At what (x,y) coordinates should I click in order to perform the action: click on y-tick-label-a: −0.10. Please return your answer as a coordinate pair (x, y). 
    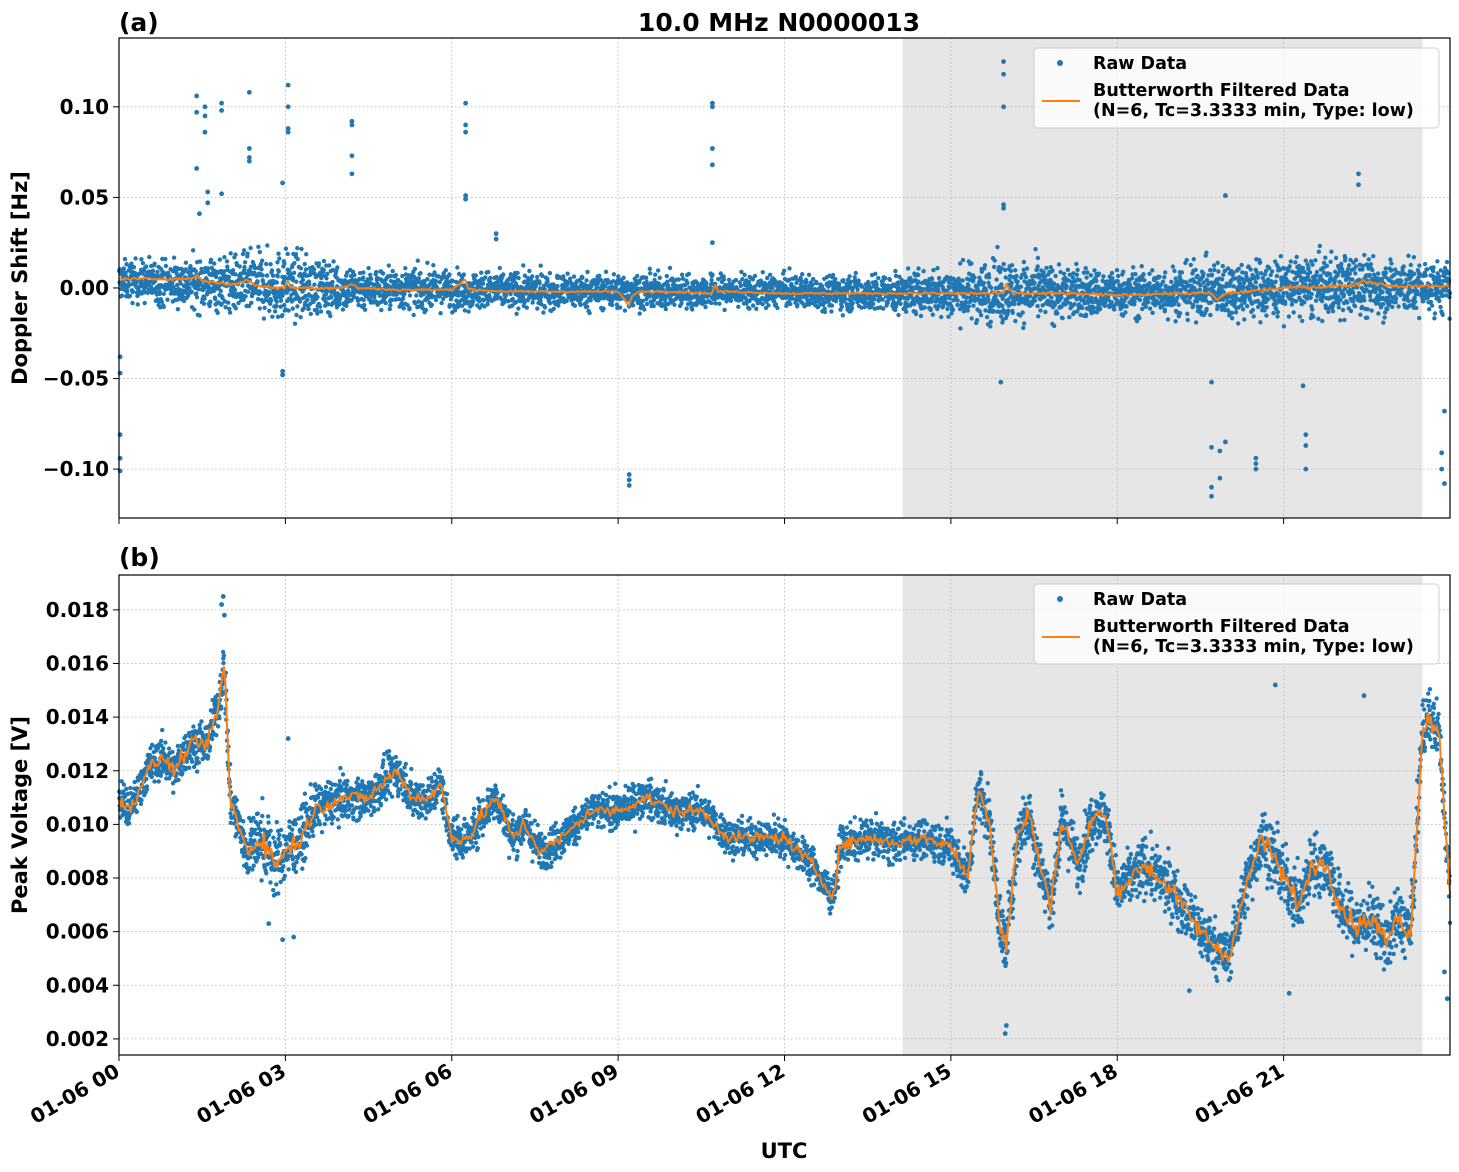
    Looking at the image, I should click on (76, 469).